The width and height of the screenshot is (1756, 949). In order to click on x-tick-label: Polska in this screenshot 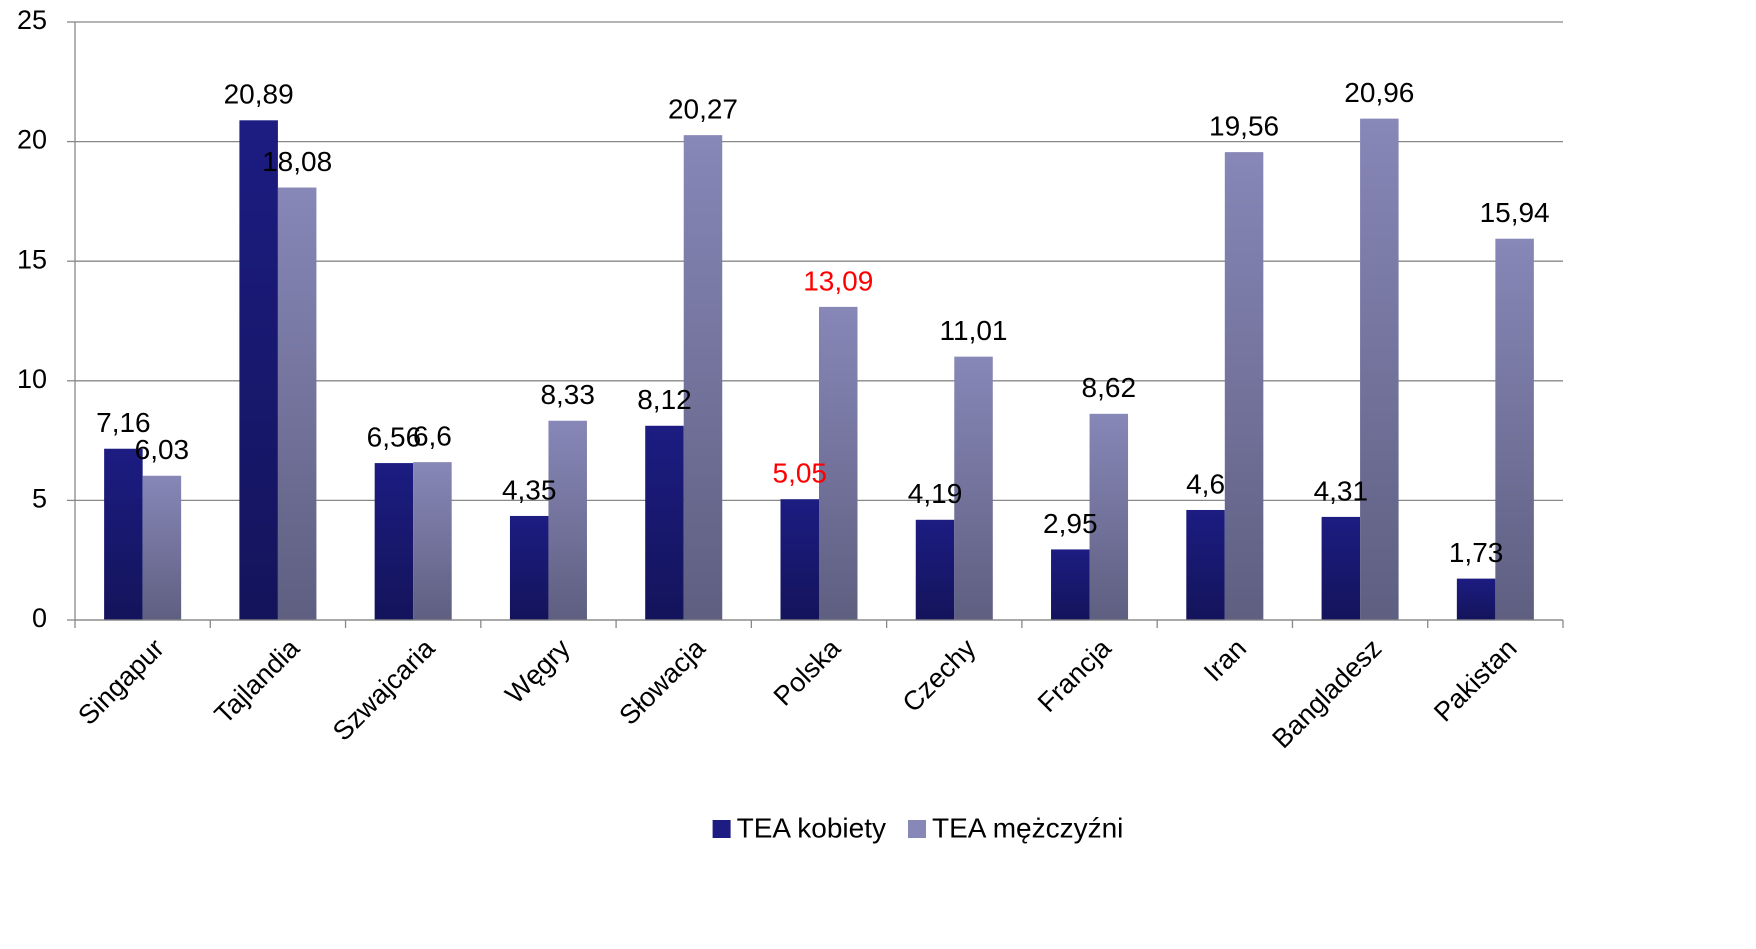, I will do `click(807, 671)`.